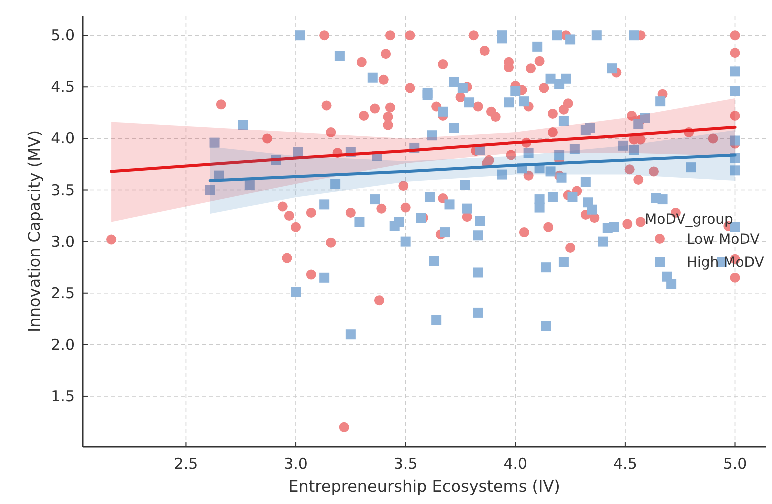 This screenshot has height=504, width=772. I want to click on y-tick-label: 3.5, so click(63, 190).